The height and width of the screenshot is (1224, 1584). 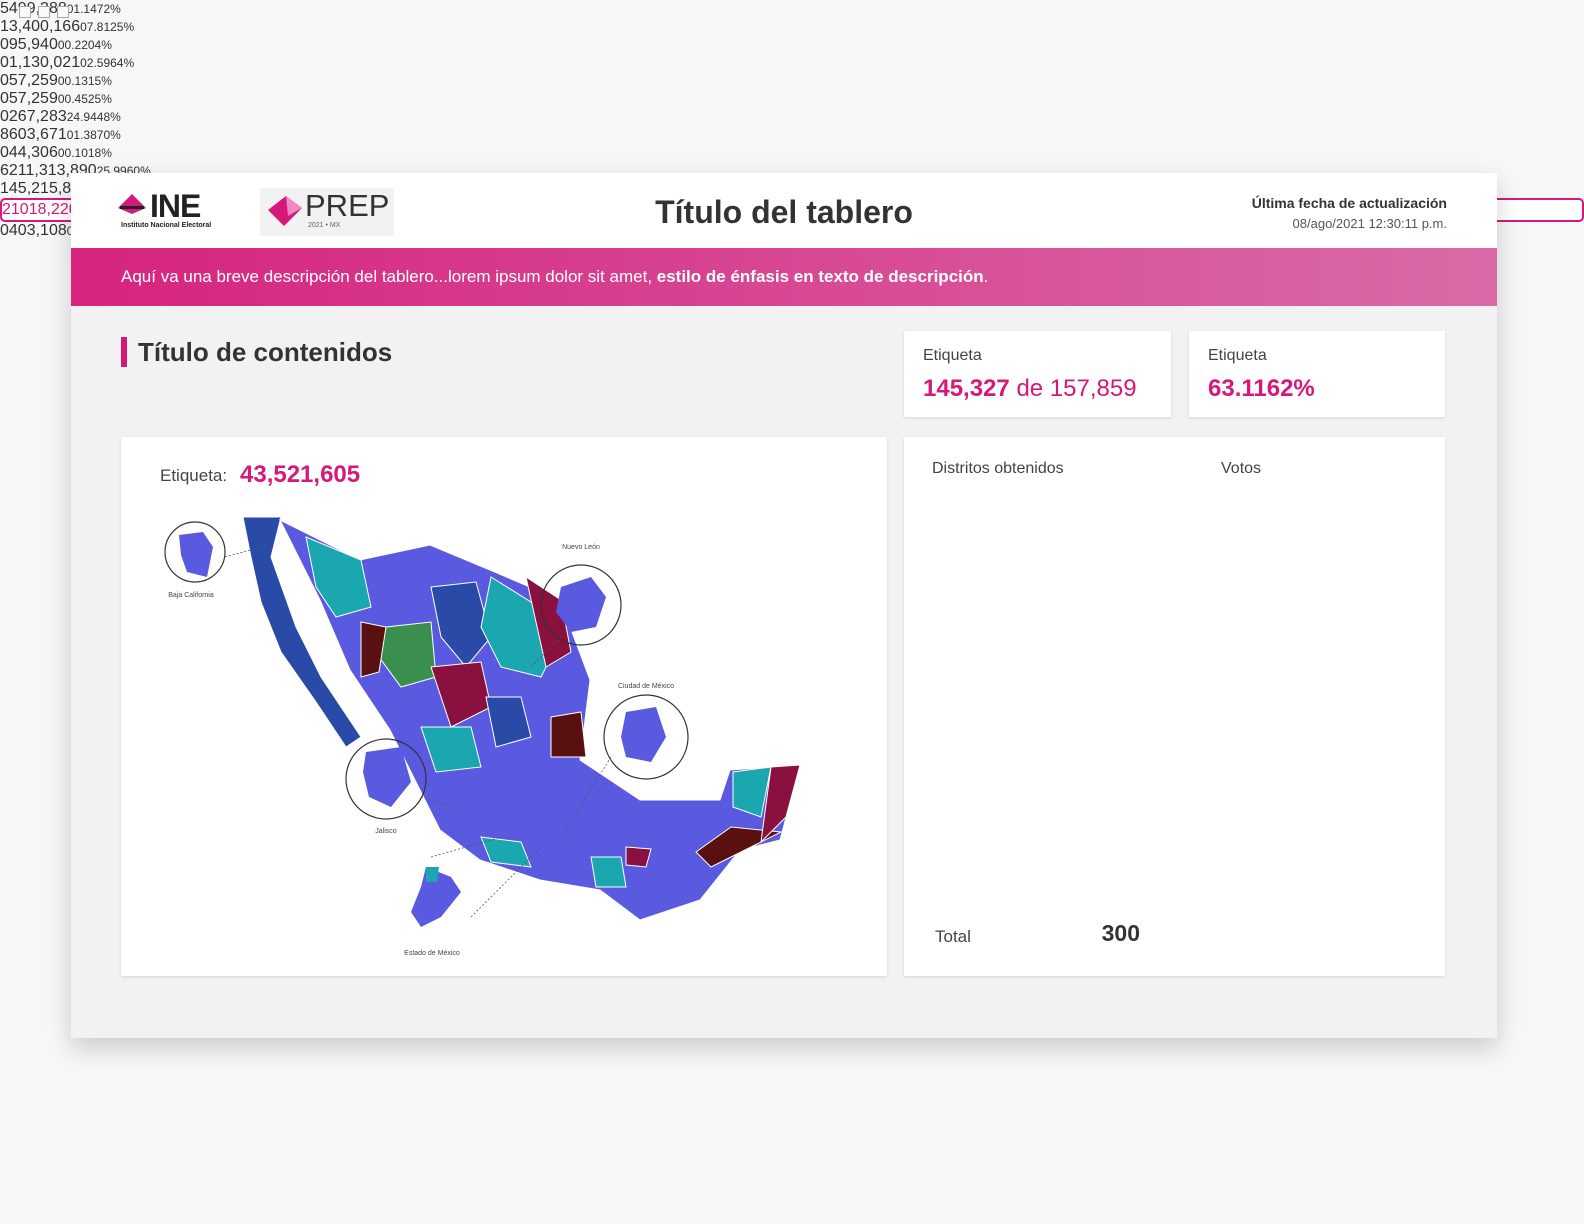 I want to click on stat-value: 63.1162%, so click(x=1261, y=388).